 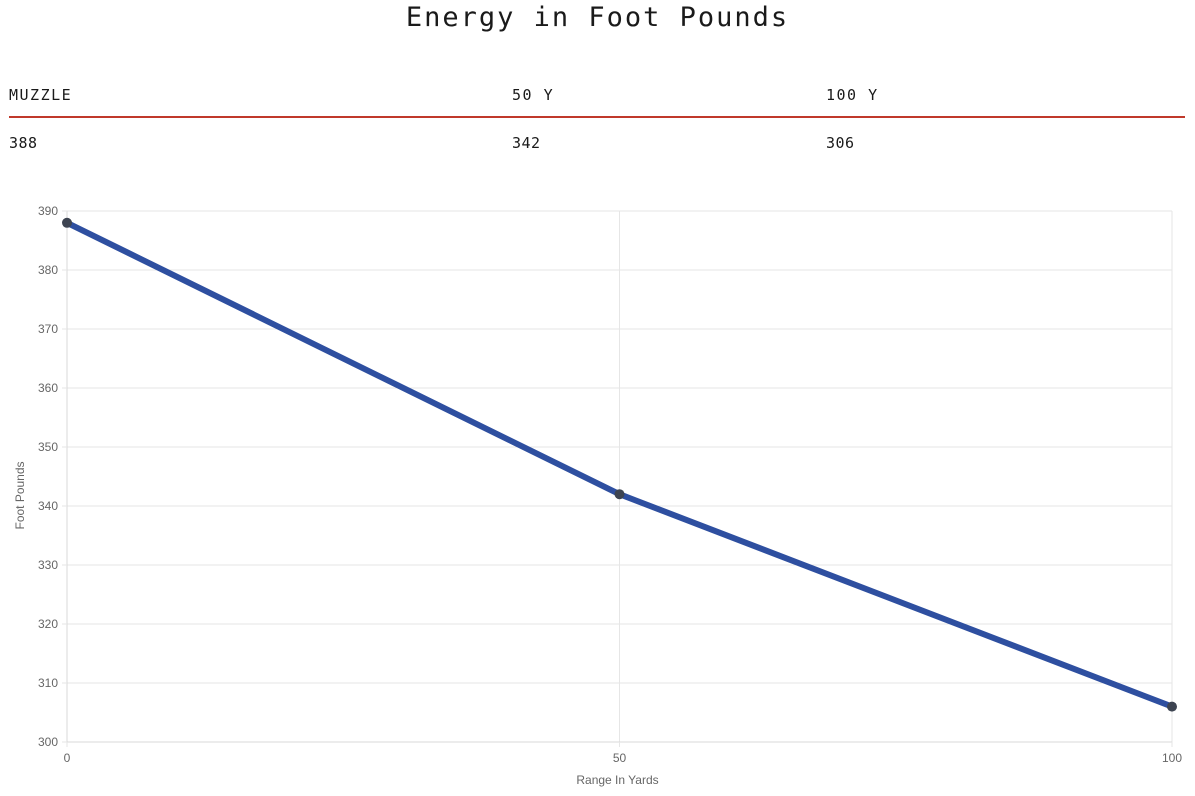 What do you see at coordinates (48, 624) in the screenshot?
I see `y-tick-label: 320` at bounding box center [48, 624].